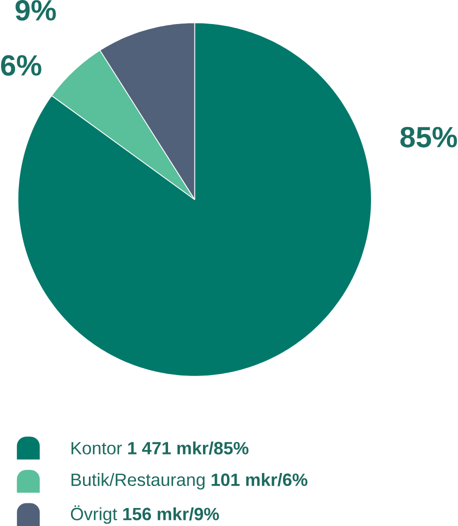  I want to click on data-label: 6%, so click(21, 65).